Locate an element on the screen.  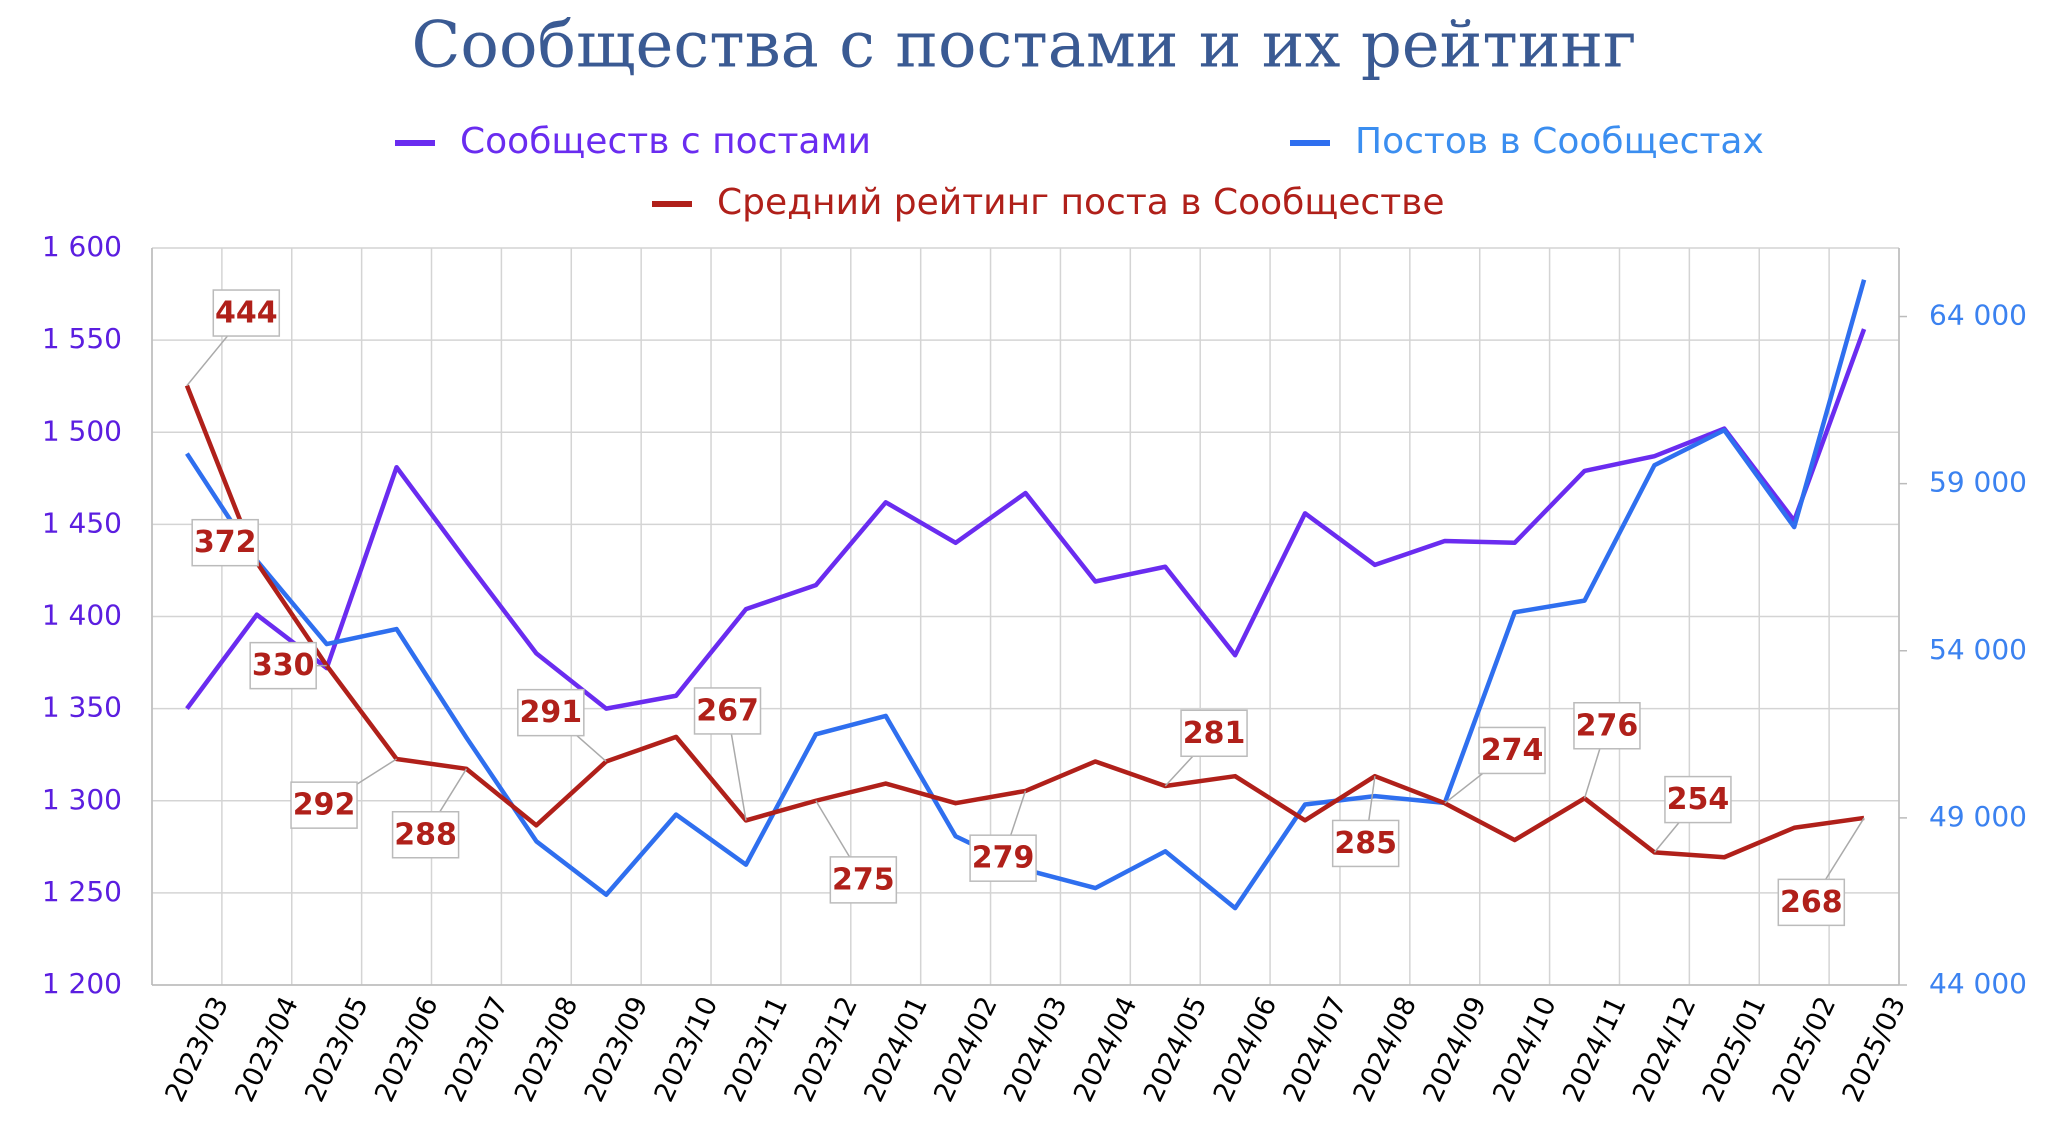
y2-tick-label: 64 000 is located at coordinates (1978, 315).